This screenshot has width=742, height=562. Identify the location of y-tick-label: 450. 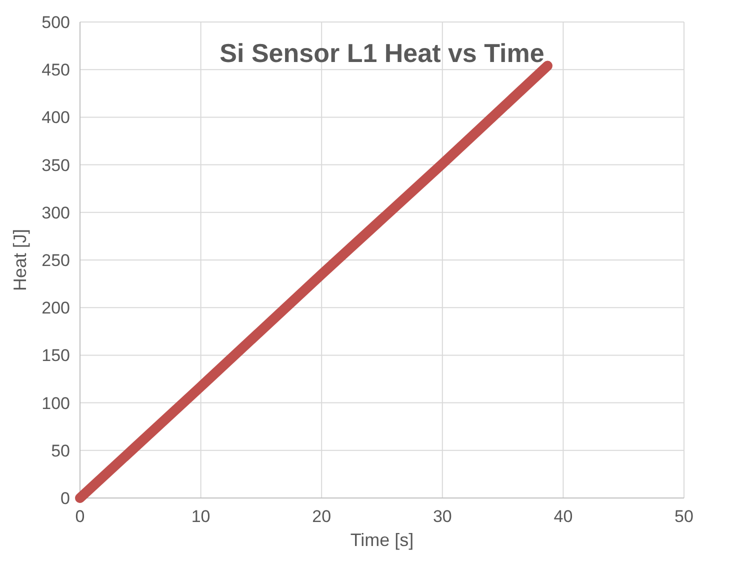
(56, 70).